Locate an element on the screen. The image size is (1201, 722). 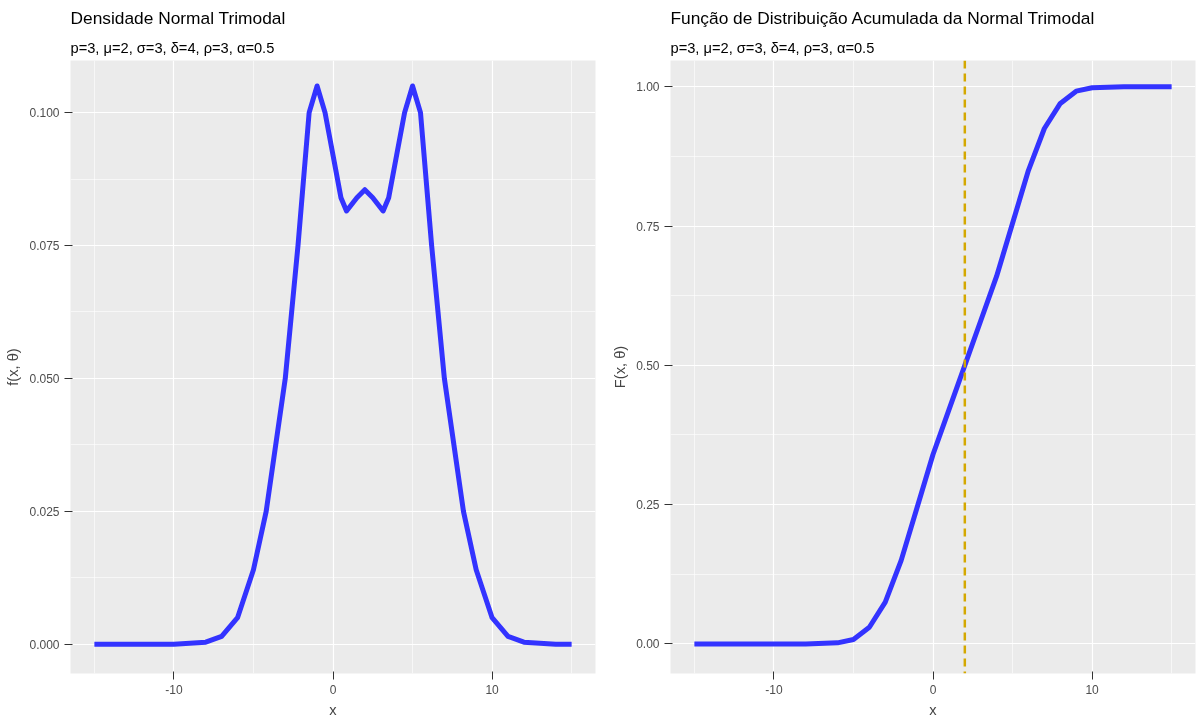
y-tick-label: 0.050 is located at coordinates (44, 378).